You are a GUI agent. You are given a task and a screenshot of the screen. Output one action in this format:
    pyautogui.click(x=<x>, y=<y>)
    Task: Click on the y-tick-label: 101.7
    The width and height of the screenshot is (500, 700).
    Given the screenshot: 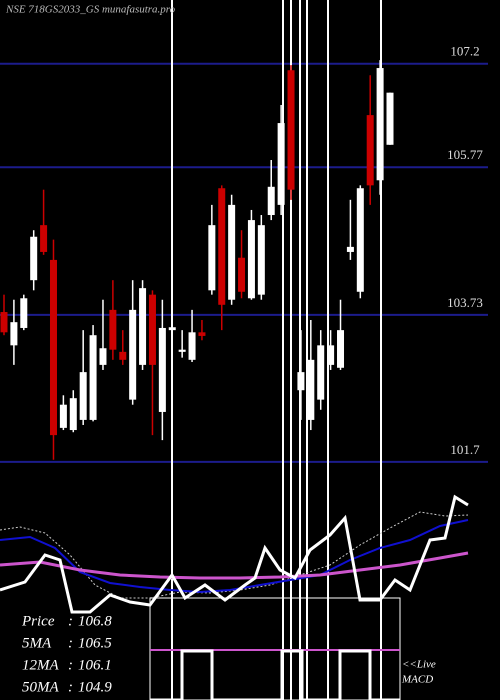 What is the action you would take?
    pyautogui.click(x=465, y=449)
    